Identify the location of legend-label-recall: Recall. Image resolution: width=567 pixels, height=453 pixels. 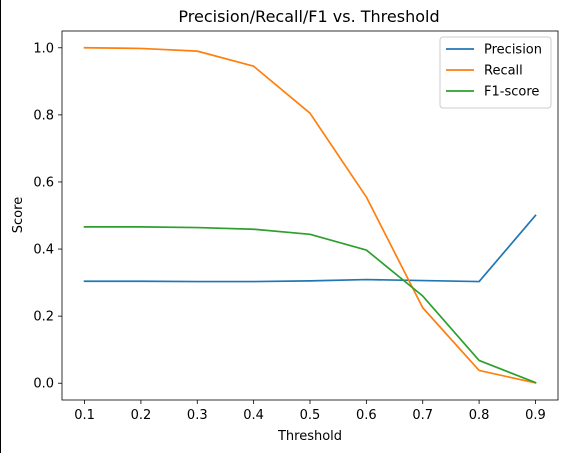
(503, 71).